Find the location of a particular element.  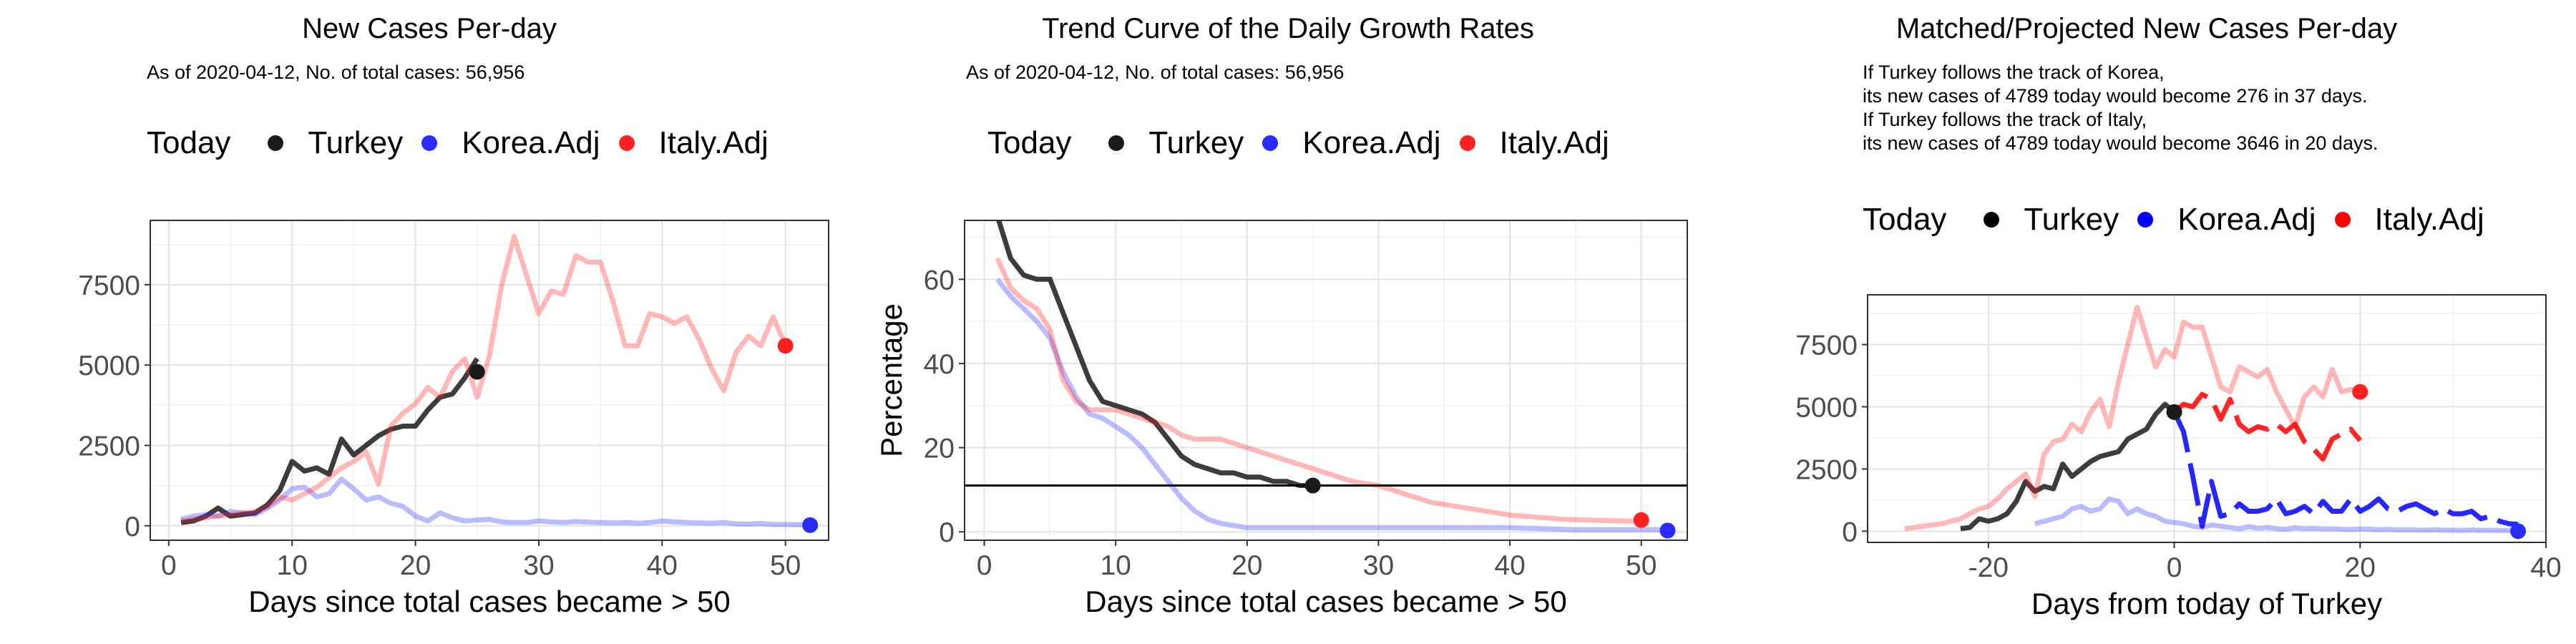

chart-title: Trend Curve of the Daily Growth Rates is located at coordinates (1288, 28).